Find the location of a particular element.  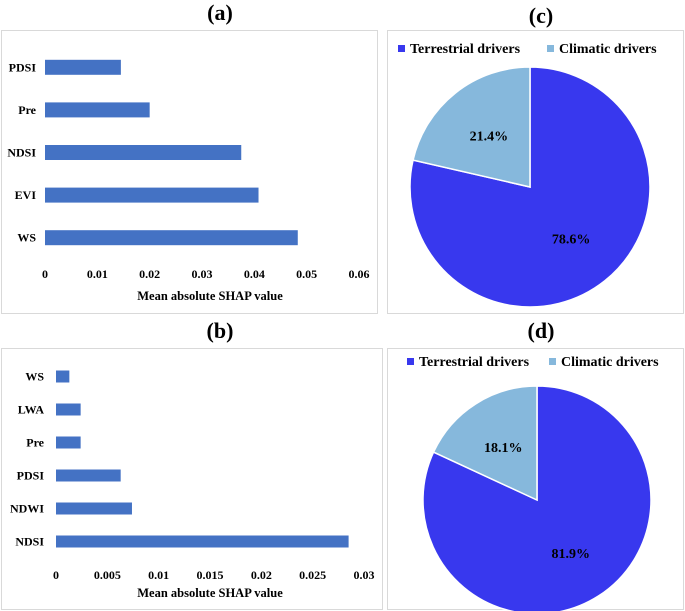

x-tick-b-3: 0.015 is located at coordinates (210, 575).